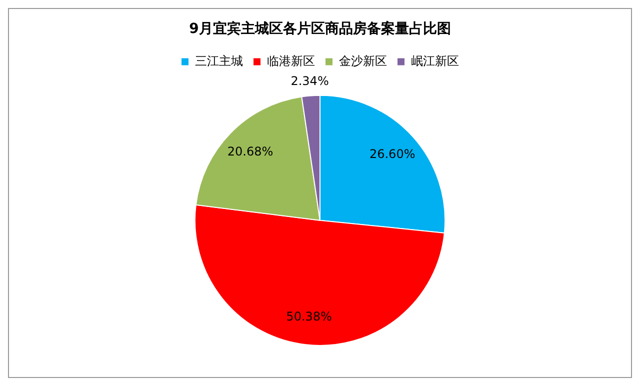 The width and height of the screenshot is (640, 386). I want to click on data-label: 26.60%, so click(392, 154).